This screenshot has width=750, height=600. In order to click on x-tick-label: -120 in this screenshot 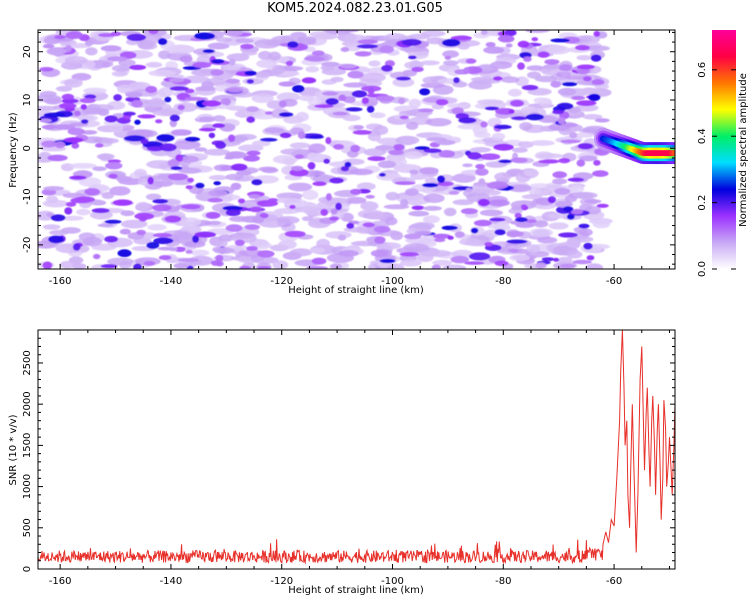, I will do `click(281, 281)`.